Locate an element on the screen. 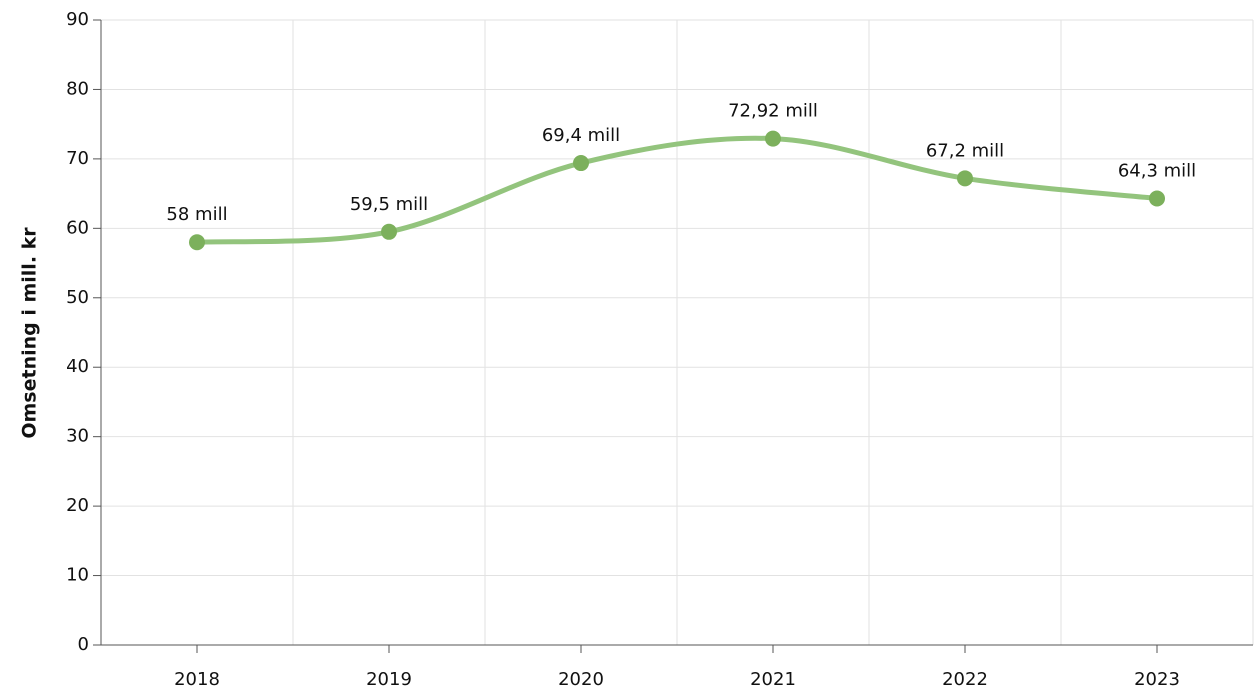 The width and height of the screenshot is (1255, 693). x-tick-label: 2018 is located at coordinates (197, 679).